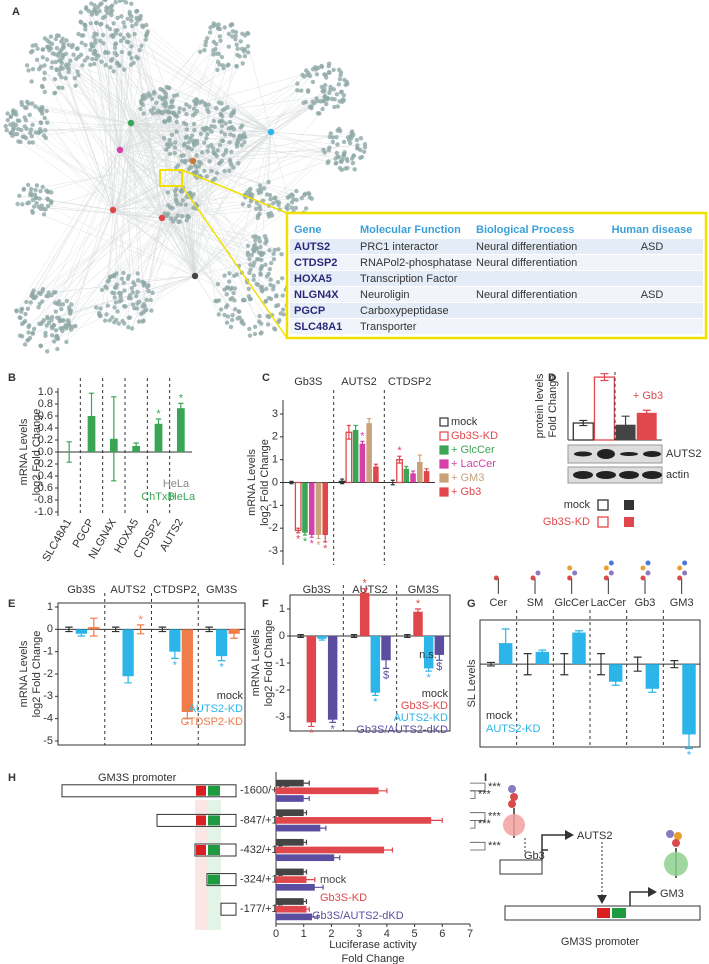 This screenshot has height=964, width=709. Describe the element at coordinates (50, 607) in the screenshot. I see `y-tick-label: 1` at that location.